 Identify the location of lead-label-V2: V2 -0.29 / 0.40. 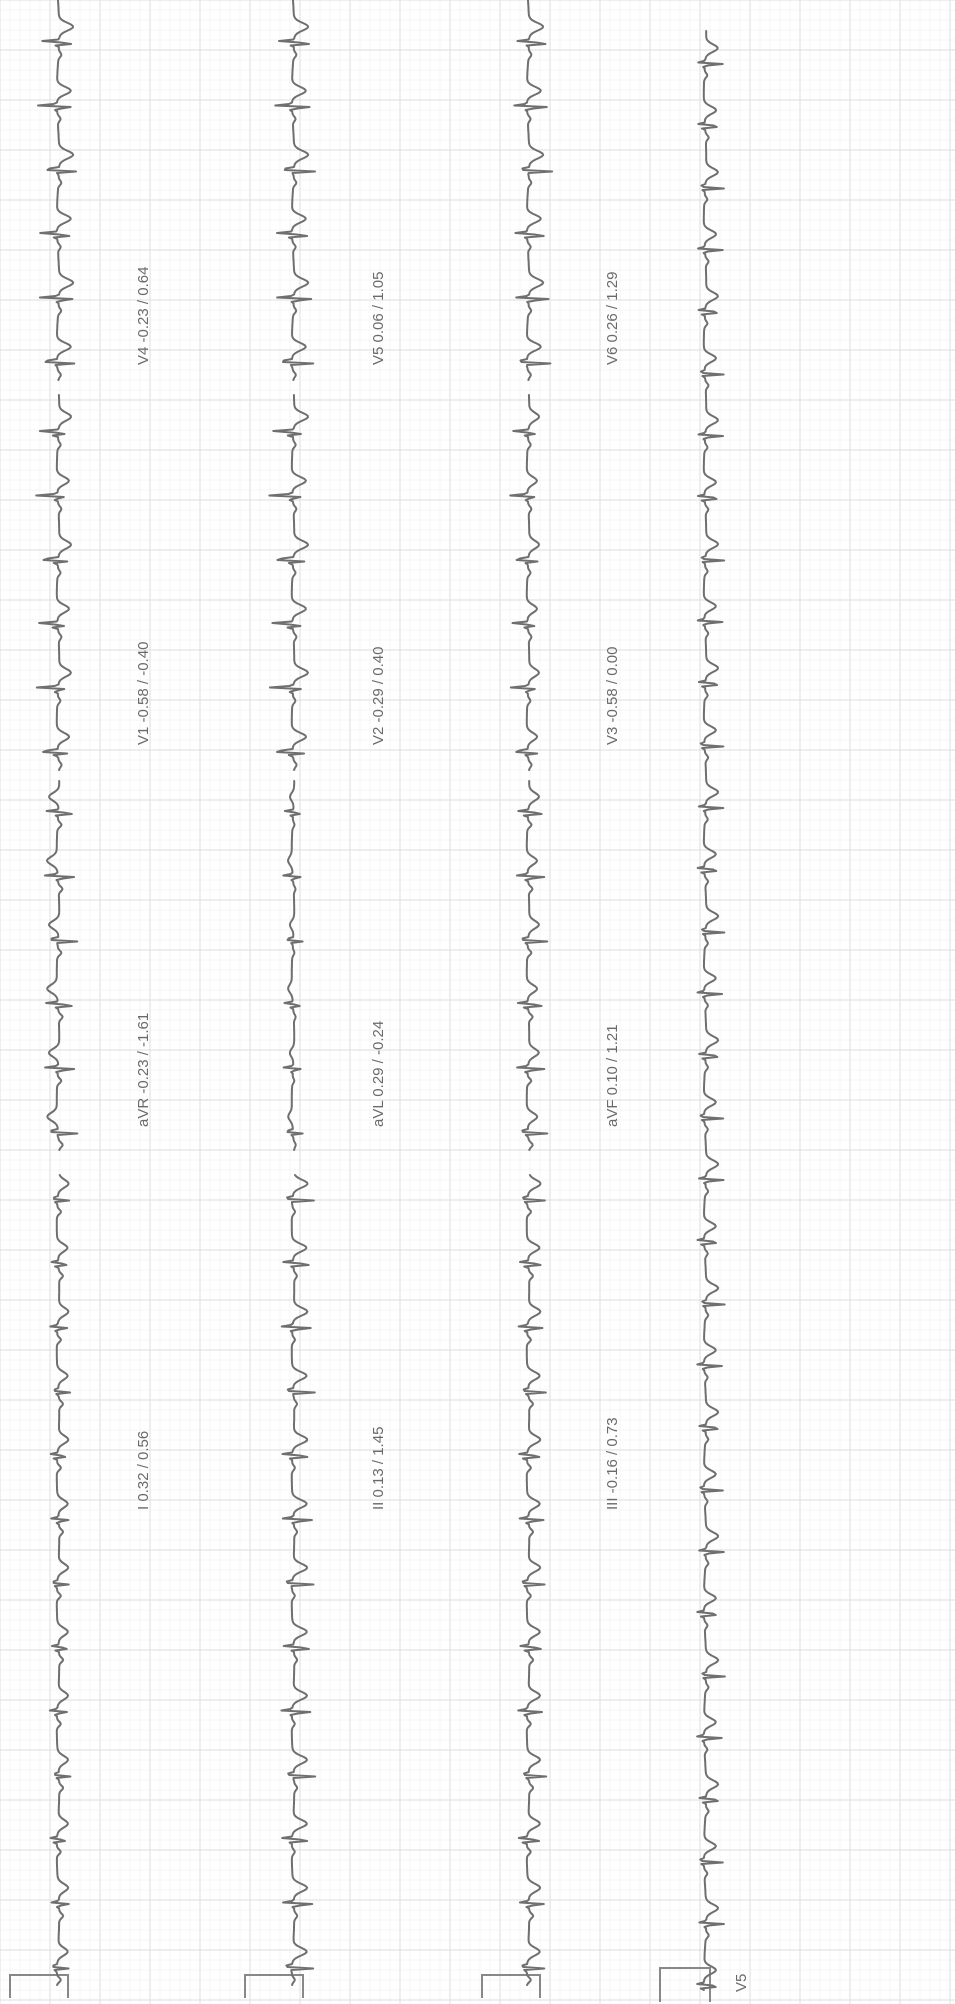
(378, 696).